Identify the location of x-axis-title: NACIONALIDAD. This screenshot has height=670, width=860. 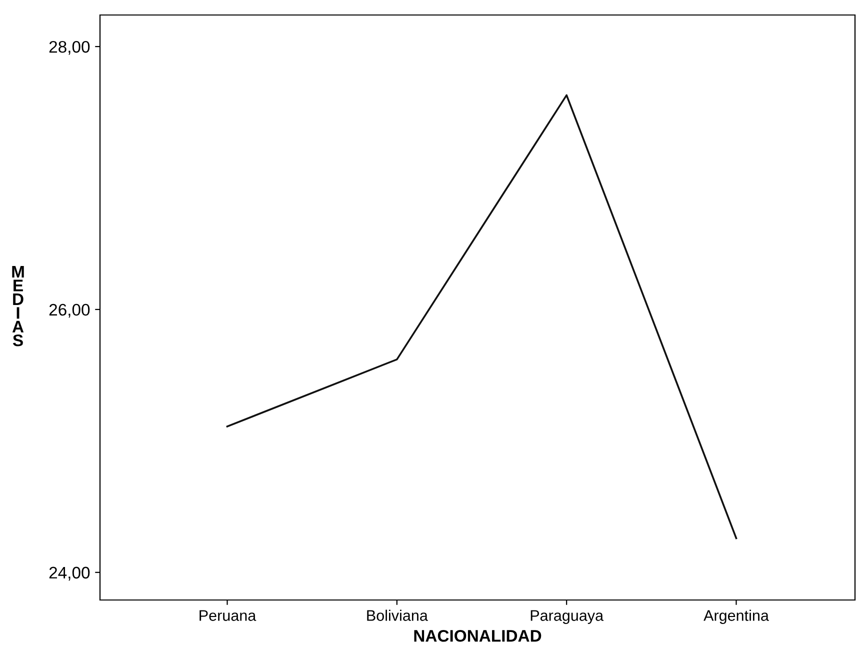
(478, 636).